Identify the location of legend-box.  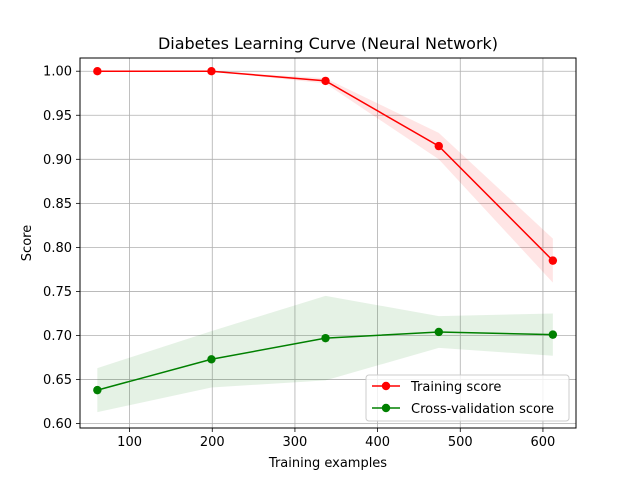
(467, 398).